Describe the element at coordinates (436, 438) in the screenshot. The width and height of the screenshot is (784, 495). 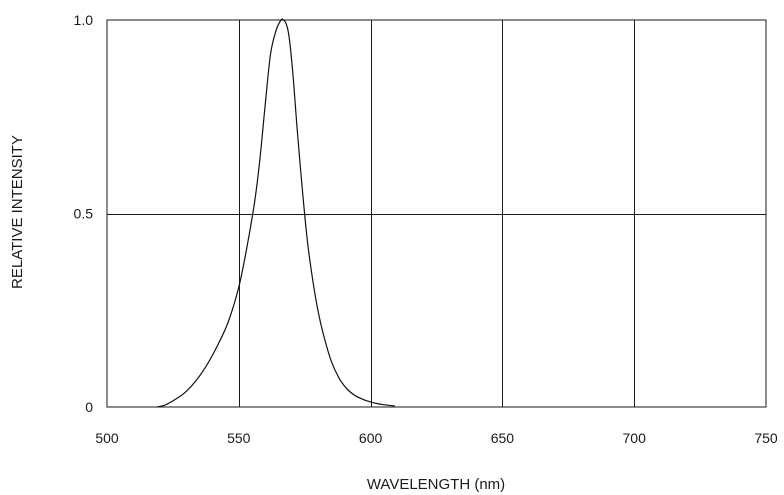
I see `x-tick-labels: 500 550 600 650 700 750` at that location.